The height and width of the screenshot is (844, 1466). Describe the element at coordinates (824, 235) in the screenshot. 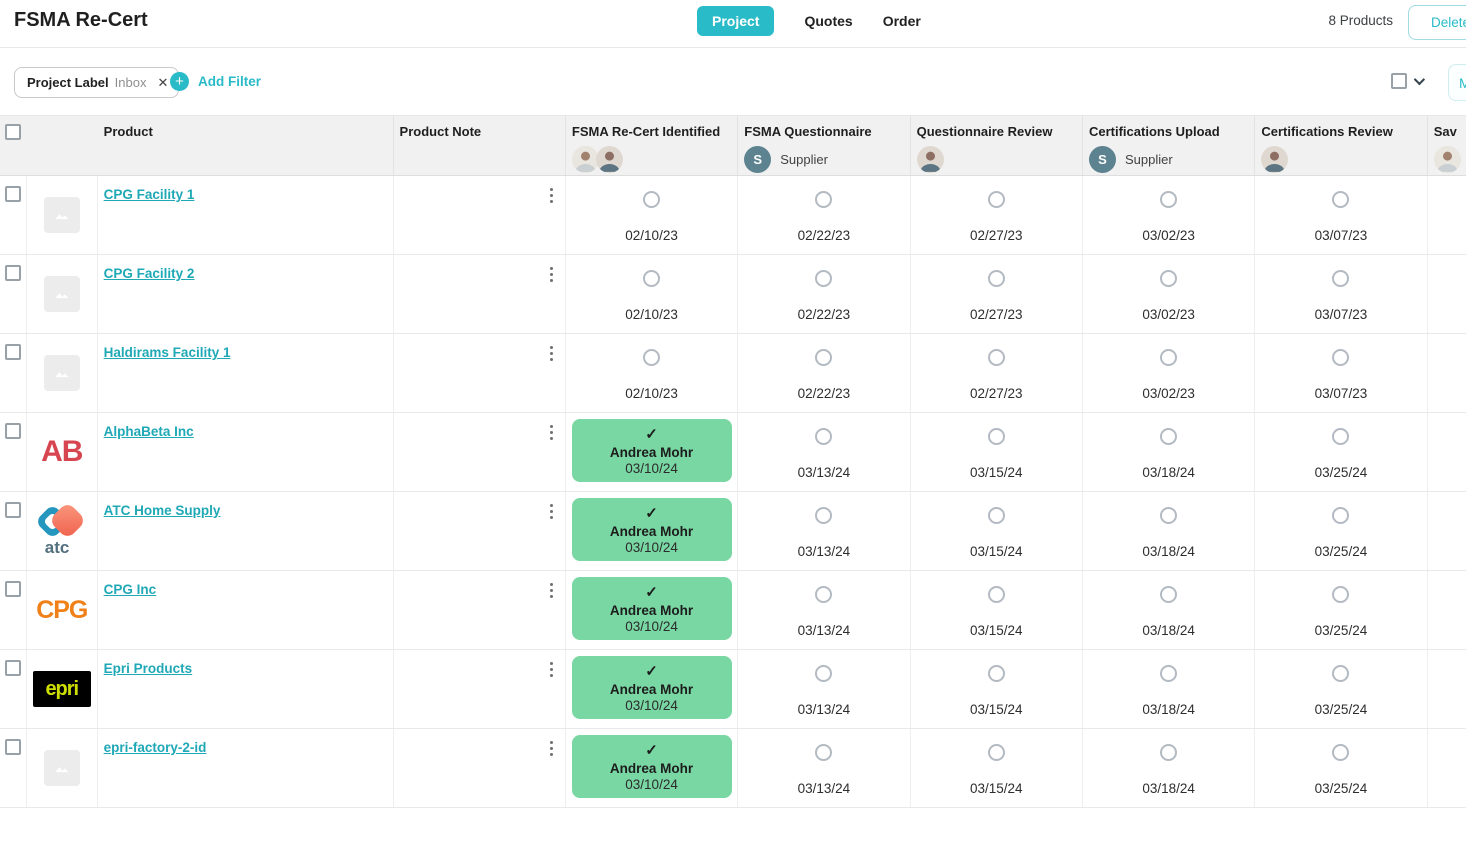

I see `step-date: 02/22/23` at that location.